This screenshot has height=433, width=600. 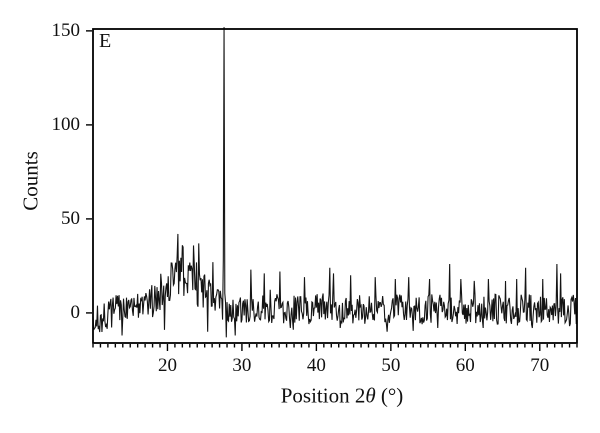 What do you see at coordinates (465, 365) in the screenshot?
I see `x-tick-label: 60` at bounding box center [465, 365].